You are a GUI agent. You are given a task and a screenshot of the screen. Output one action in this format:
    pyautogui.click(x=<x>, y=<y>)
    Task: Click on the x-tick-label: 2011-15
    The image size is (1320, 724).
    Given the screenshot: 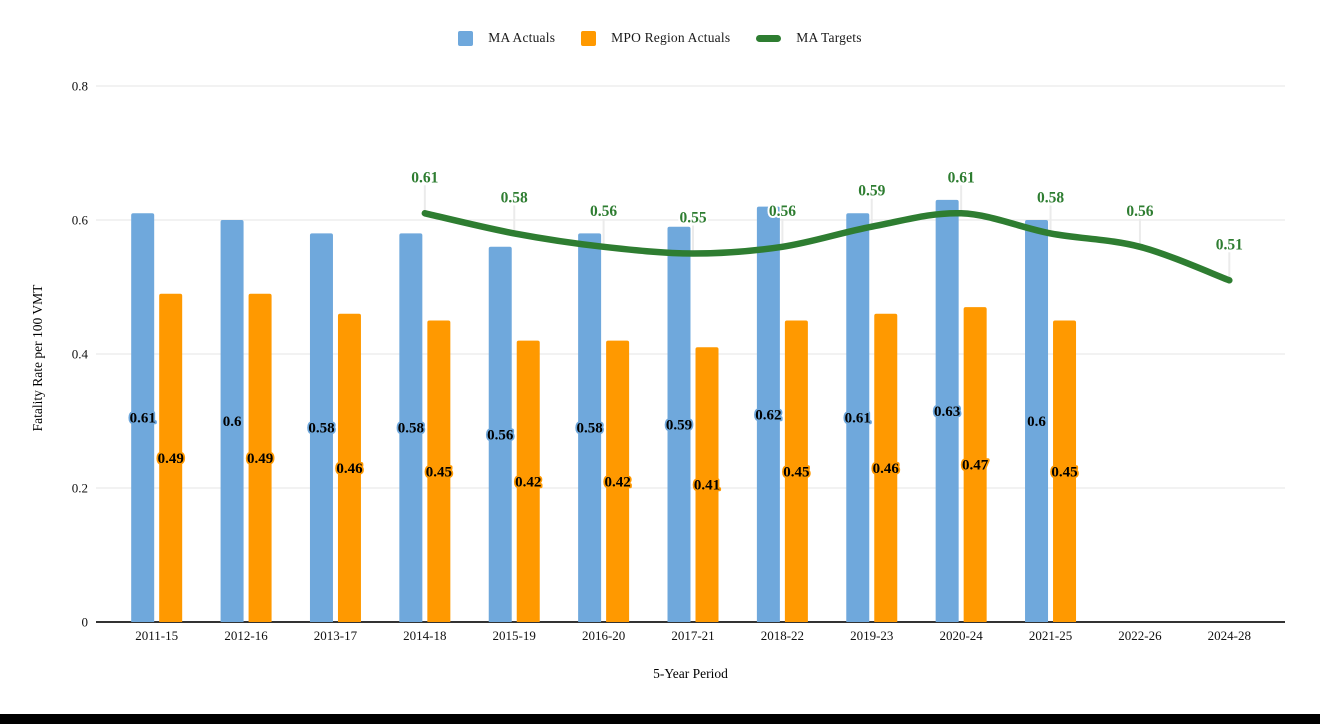 What is the action you would take?
    pyautogui.click(x=156, y=635)
    